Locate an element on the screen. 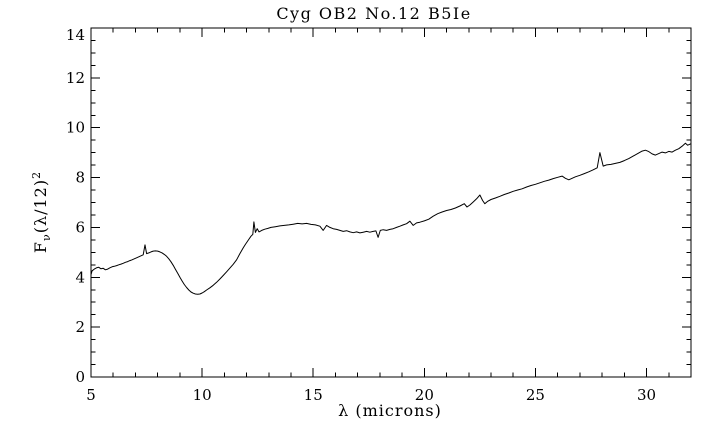 The width and height of the screenshot is (720, 439). x-tick-label: 15 is located at coordinates (313, 395).